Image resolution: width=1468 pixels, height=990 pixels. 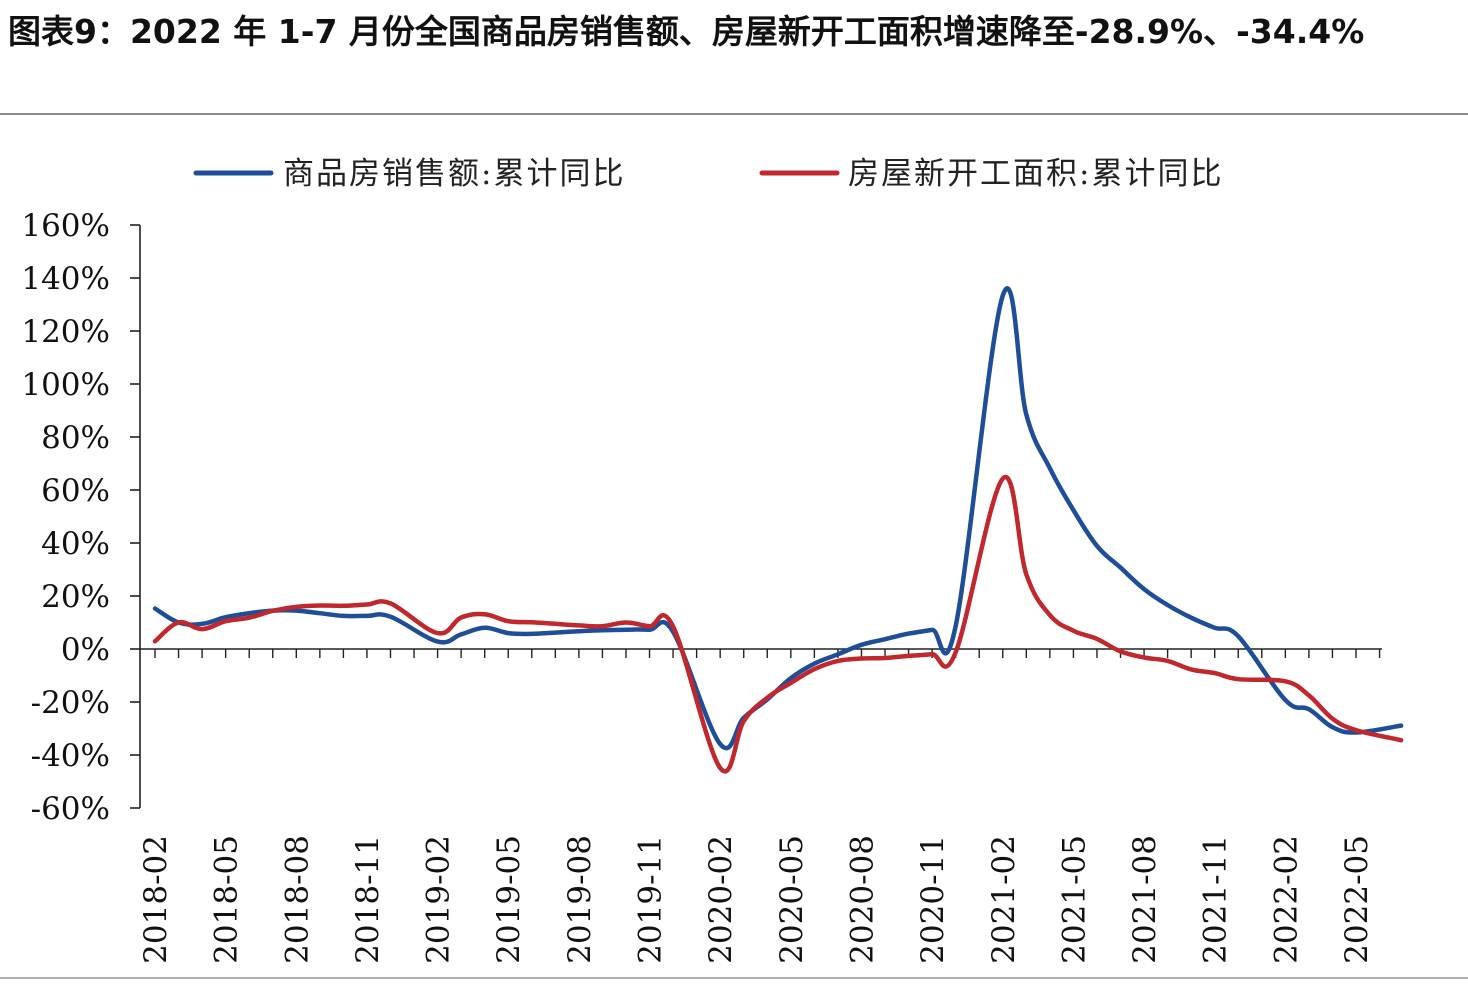 What do you see at coordinates (454, 174) in the screenshot?
I see `legend-label: 商品房销售额:累计同比` at bounding box center [454, 174].